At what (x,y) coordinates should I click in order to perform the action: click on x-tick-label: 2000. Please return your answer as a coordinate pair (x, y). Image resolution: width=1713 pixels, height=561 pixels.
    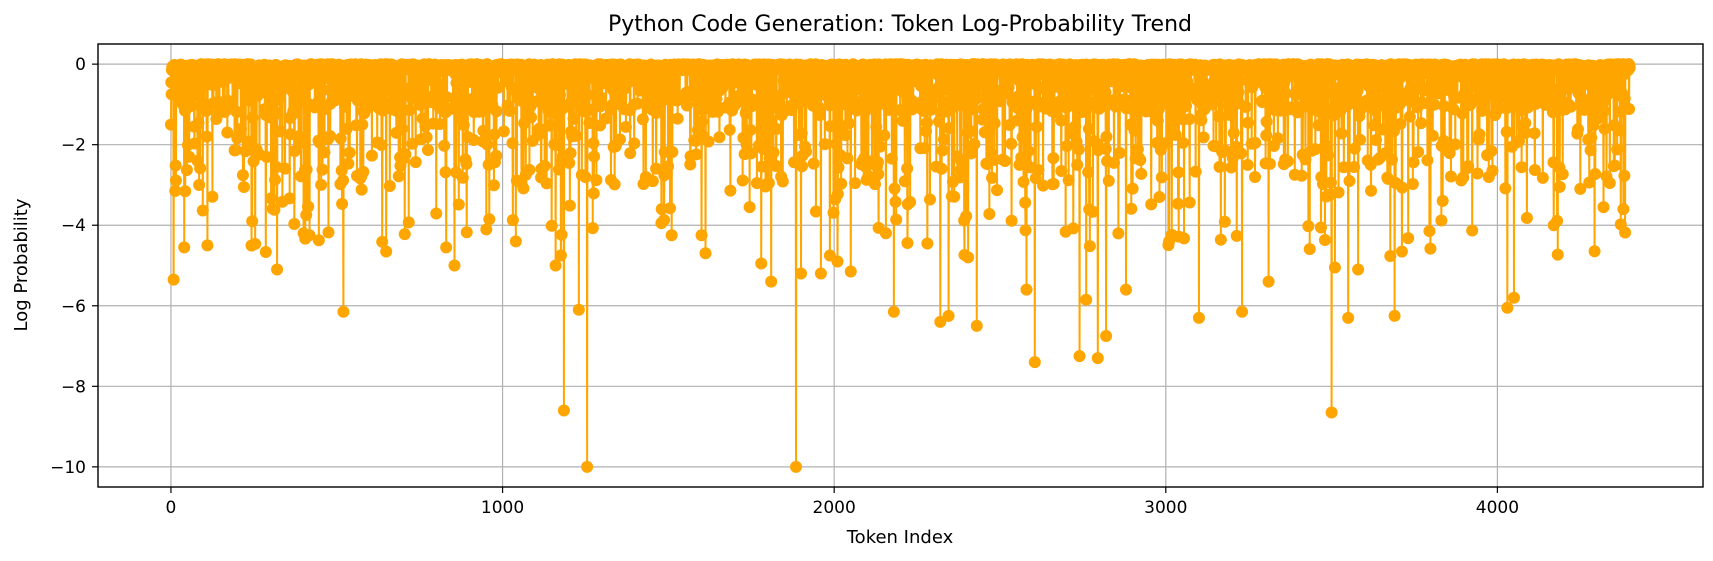
    Looking at the image, I should click on (834, 508).